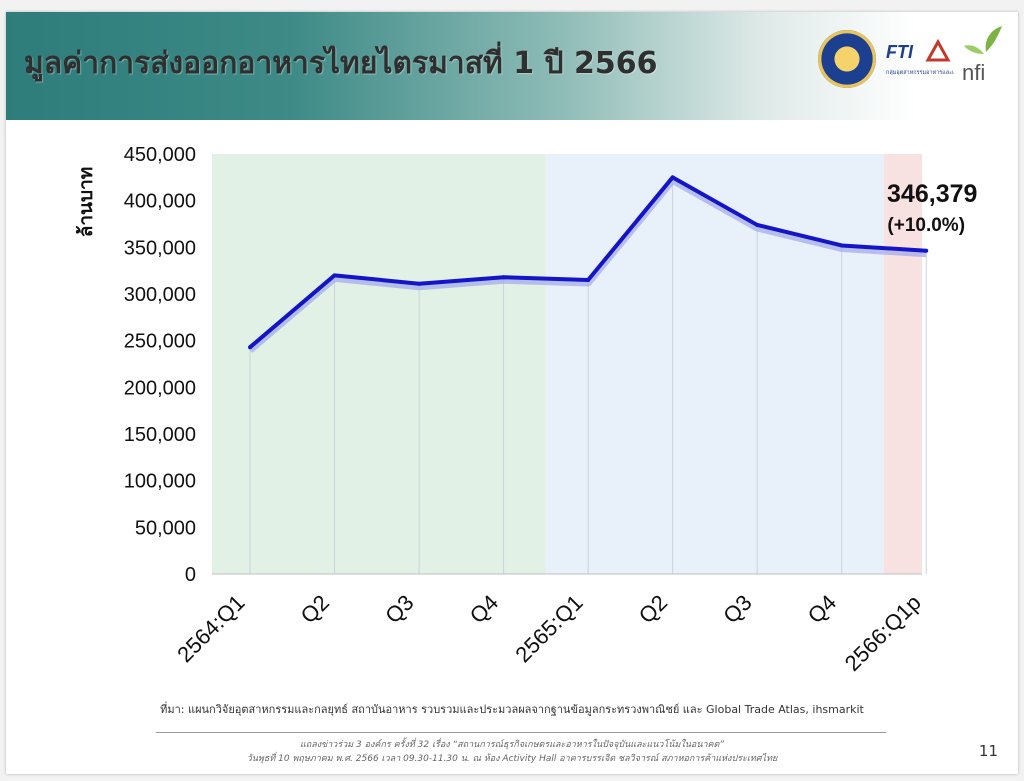 This screenshot has height=781, width=1024. What do you see at coordinates (160, 202) in the screenshot?
I see `y-tick-label: 400,000` at bounding box center [160, 202].